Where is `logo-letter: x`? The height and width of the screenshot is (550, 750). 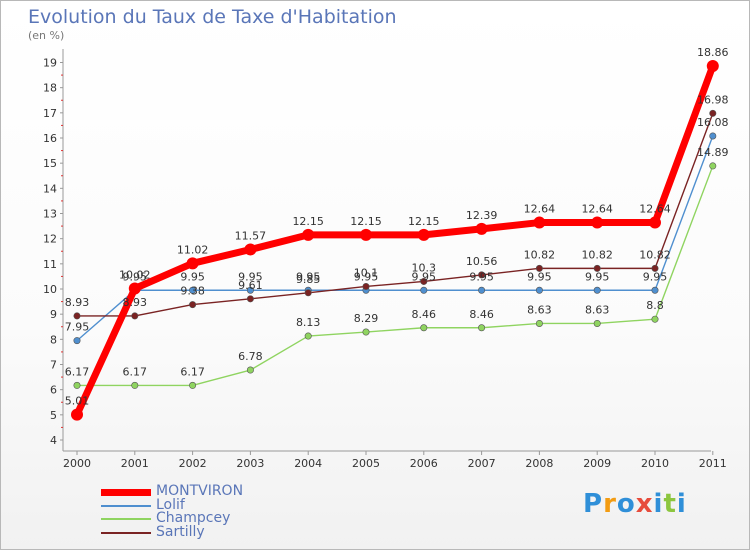
logo-letter: x is located at coordinates (644, 504).